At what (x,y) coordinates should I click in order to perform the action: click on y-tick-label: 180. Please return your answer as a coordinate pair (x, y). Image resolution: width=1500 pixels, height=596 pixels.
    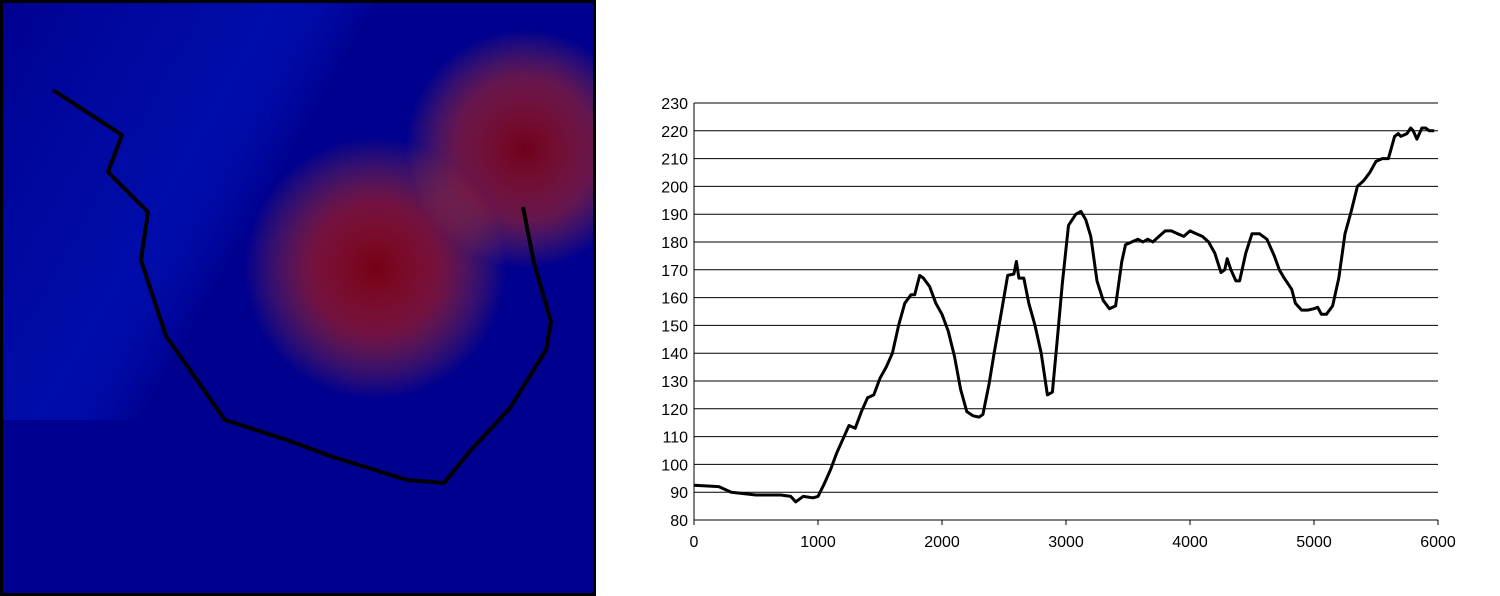
    Looking at the image, I should click on (674, 243).